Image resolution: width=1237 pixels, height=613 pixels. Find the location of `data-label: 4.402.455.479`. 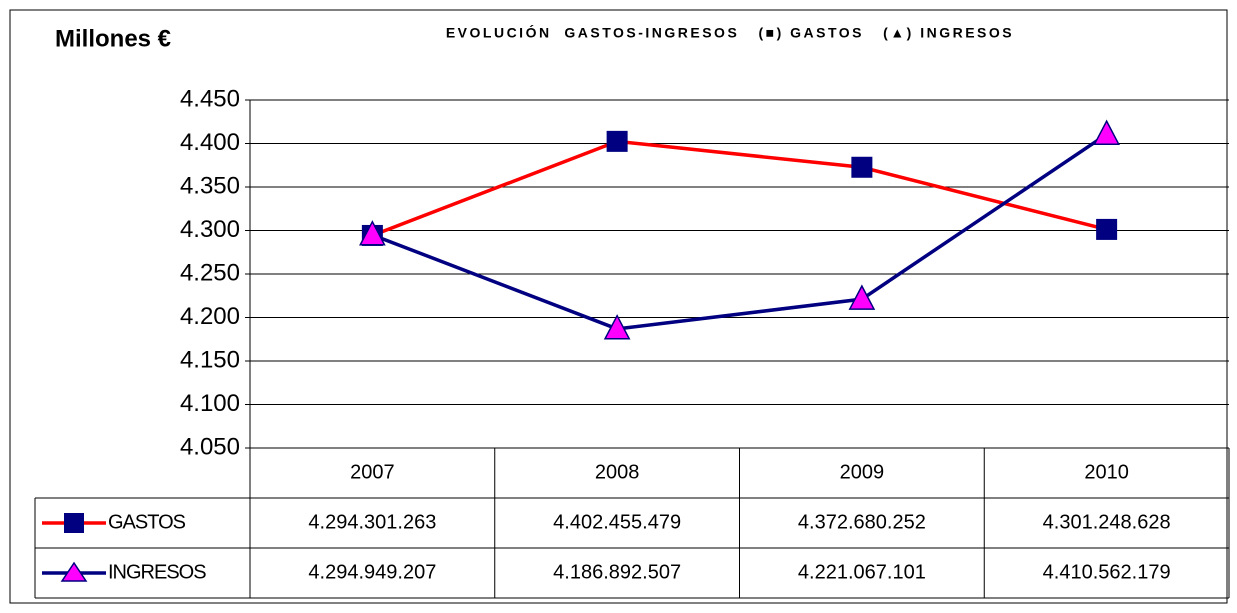

data-label: 4.402.455.479 is located at coordinates (617, 522).